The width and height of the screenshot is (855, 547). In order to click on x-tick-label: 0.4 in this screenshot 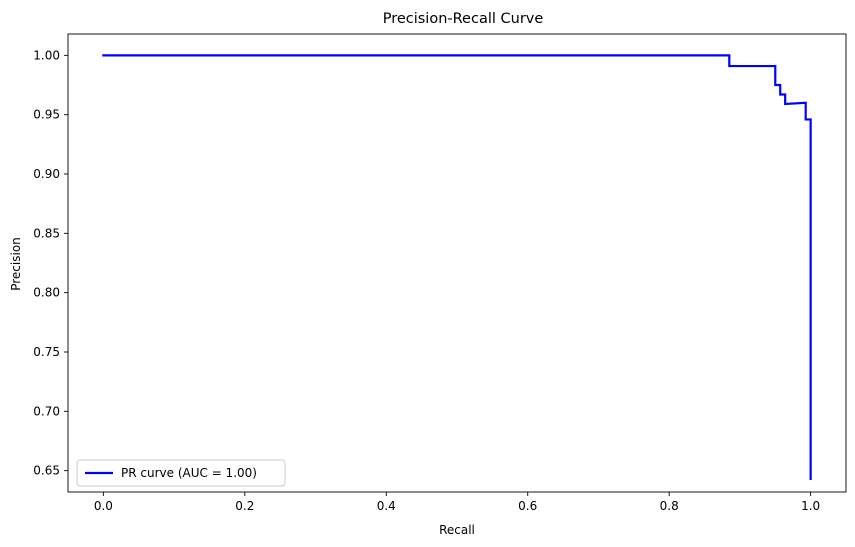, I will do `click(386, 506)`.